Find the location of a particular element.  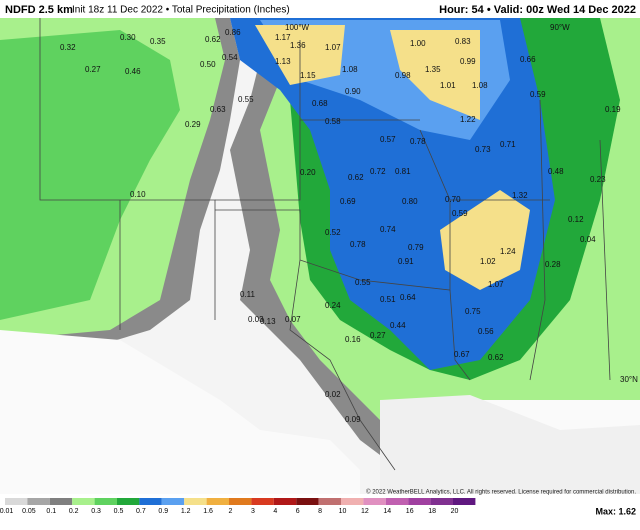

precip-label: 1.15 is located at coordinates (308, 75).